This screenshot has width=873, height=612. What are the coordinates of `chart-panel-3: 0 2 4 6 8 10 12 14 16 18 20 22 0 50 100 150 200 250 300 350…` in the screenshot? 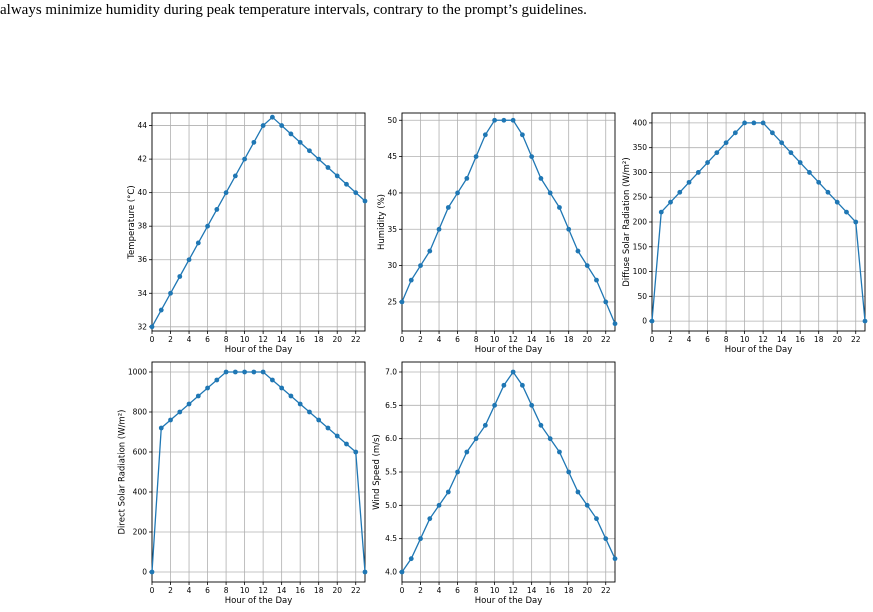 It's located at (745, 233).